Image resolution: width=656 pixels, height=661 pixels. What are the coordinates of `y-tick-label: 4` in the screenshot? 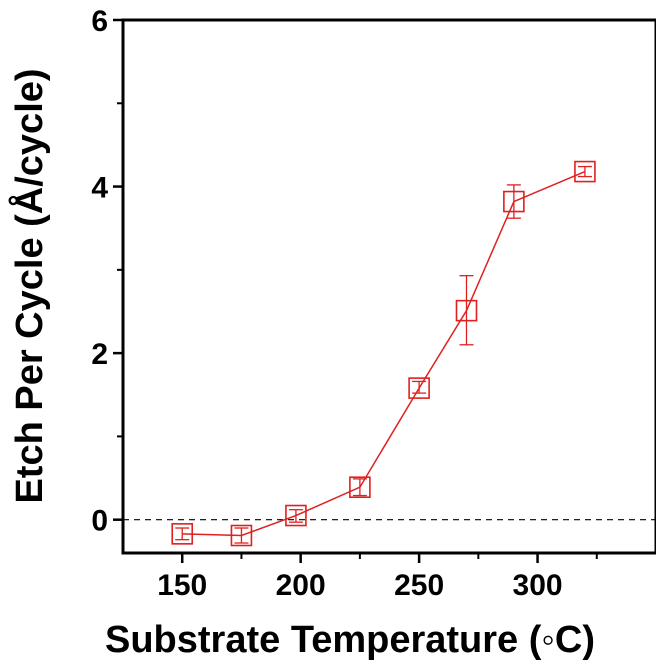 It's located at (99, 188).